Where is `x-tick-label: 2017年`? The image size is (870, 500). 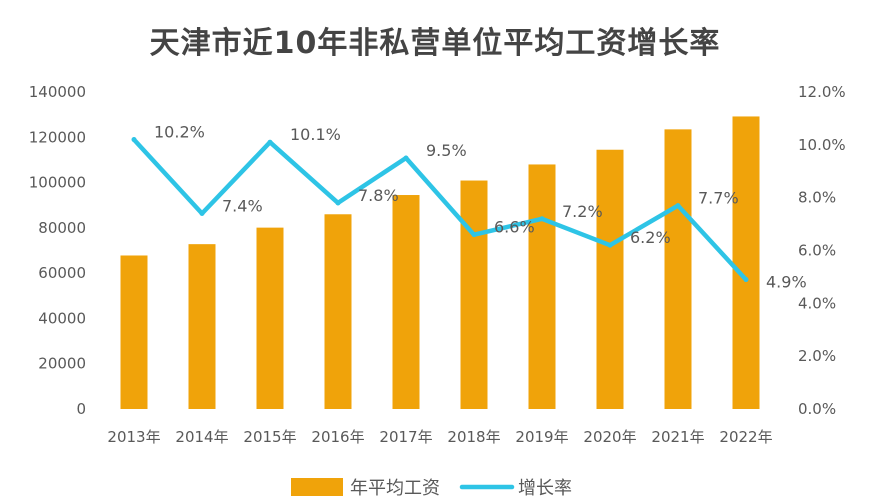
x-tick-label: 2017年 is located at coordinates (405, 437).